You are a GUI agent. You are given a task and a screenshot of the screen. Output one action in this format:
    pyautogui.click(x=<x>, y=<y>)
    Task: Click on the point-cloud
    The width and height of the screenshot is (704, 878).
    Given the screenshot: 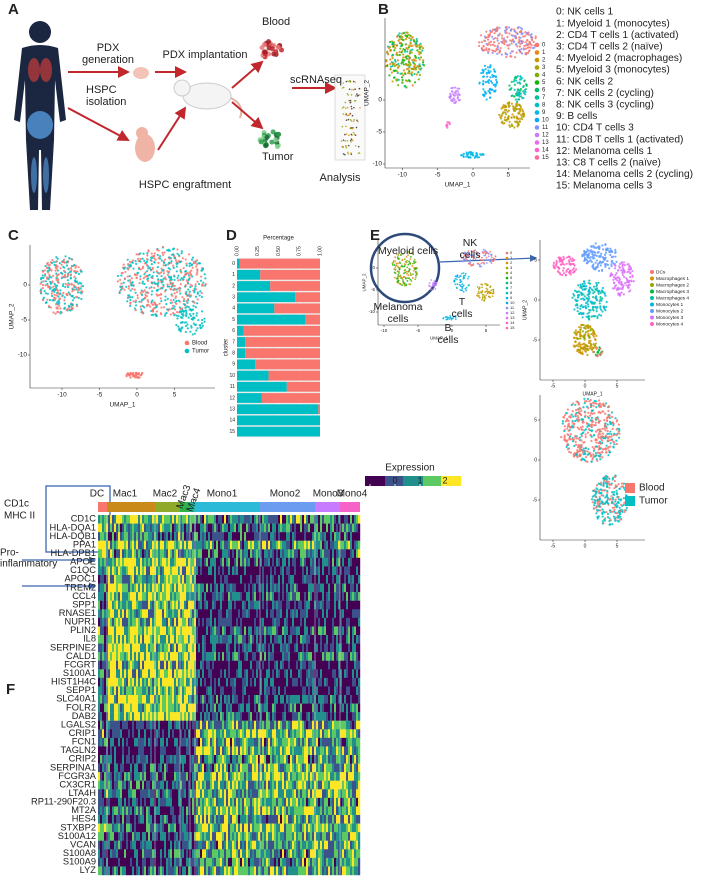 What is the action you would take?
    pyautogui.click(x=269, y=139)
    